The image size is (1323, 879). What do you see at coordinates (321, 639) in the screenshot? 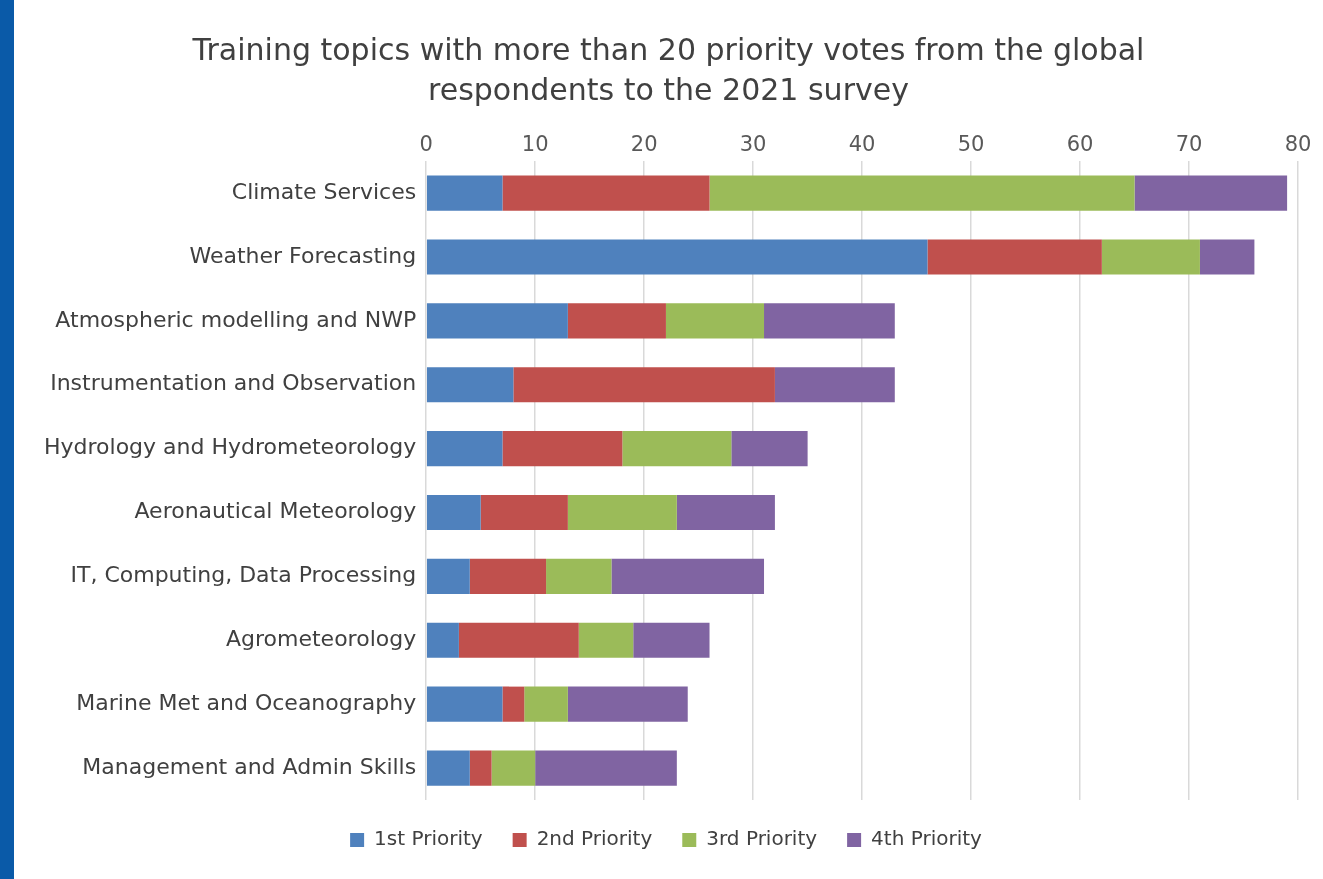
I see `y-tick-label: Agrometeorology` at bounding box center [321, 639].